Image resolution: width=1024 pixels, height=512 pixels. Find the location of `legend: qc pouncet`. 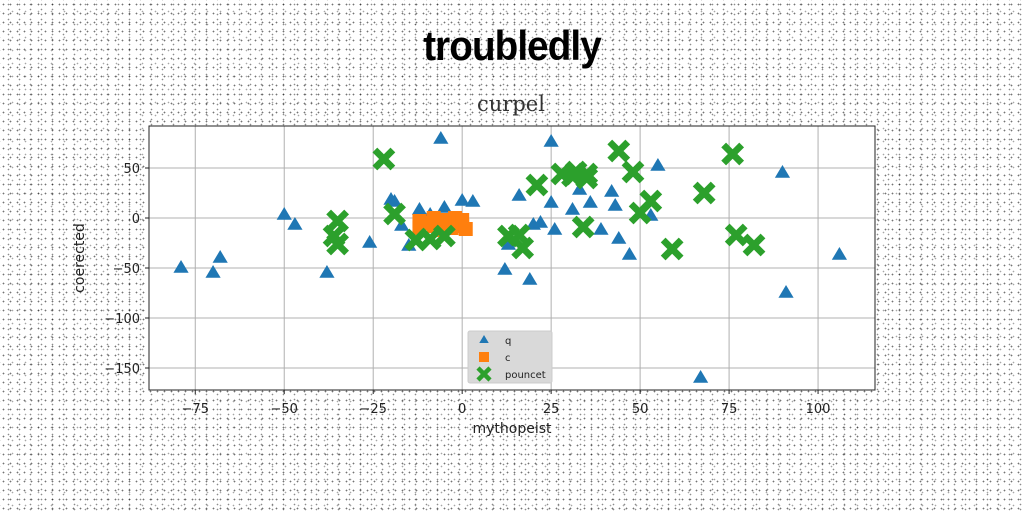

legend: qc pouncet is located at coordinates (510, 357).